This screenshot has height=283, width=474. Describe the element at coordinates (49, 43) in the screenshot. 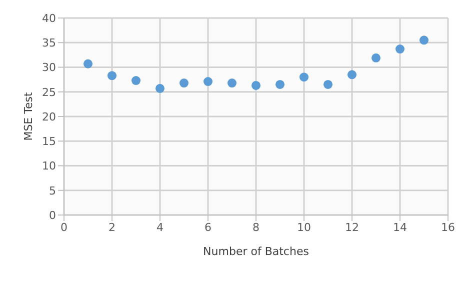

I see `y-tick-label: 35` at that location.